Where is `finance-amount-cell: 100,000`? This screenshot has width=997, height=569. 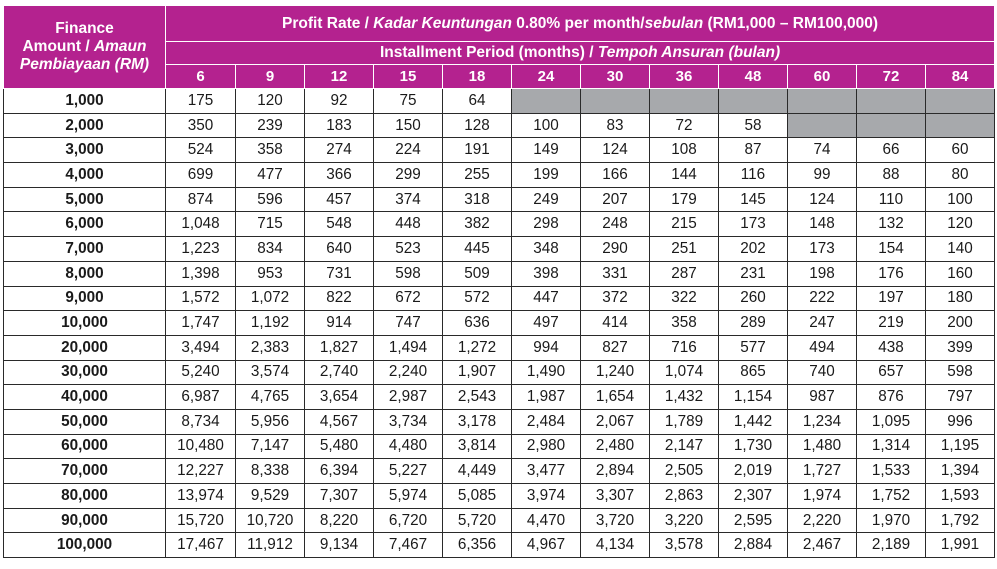
finance-amount-cell: 100,000 is located at coordinates (84, 545).